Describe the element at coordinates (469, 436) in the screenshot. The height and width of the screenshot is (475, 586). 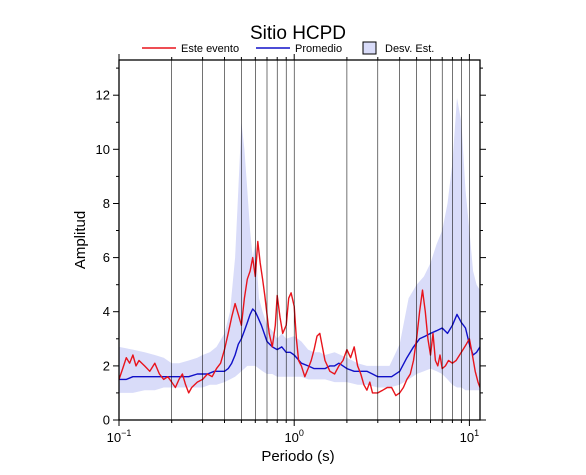
I see `x-tick-label: 10¹` at that location.